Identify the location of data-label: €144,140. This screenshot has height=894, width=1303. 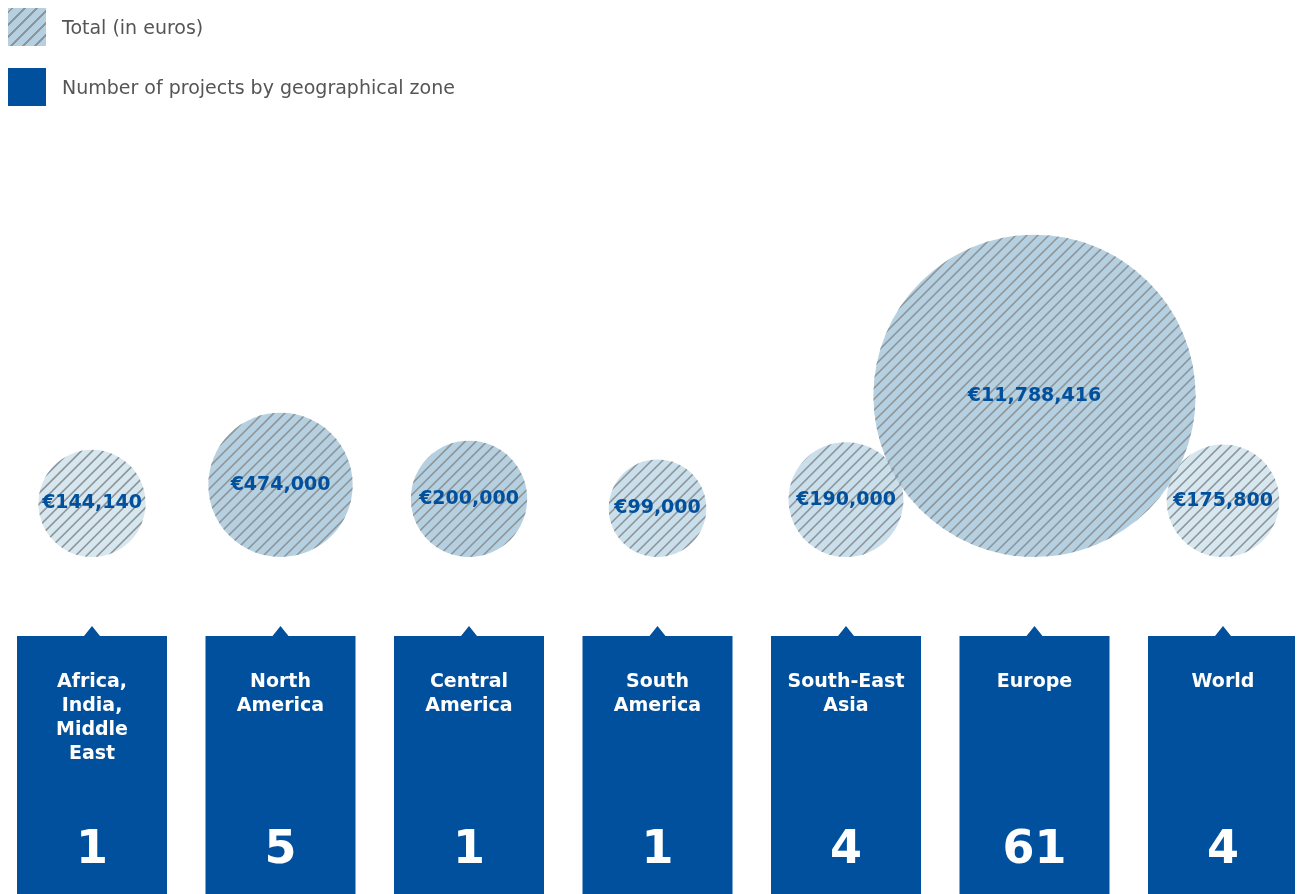
(91, 501).